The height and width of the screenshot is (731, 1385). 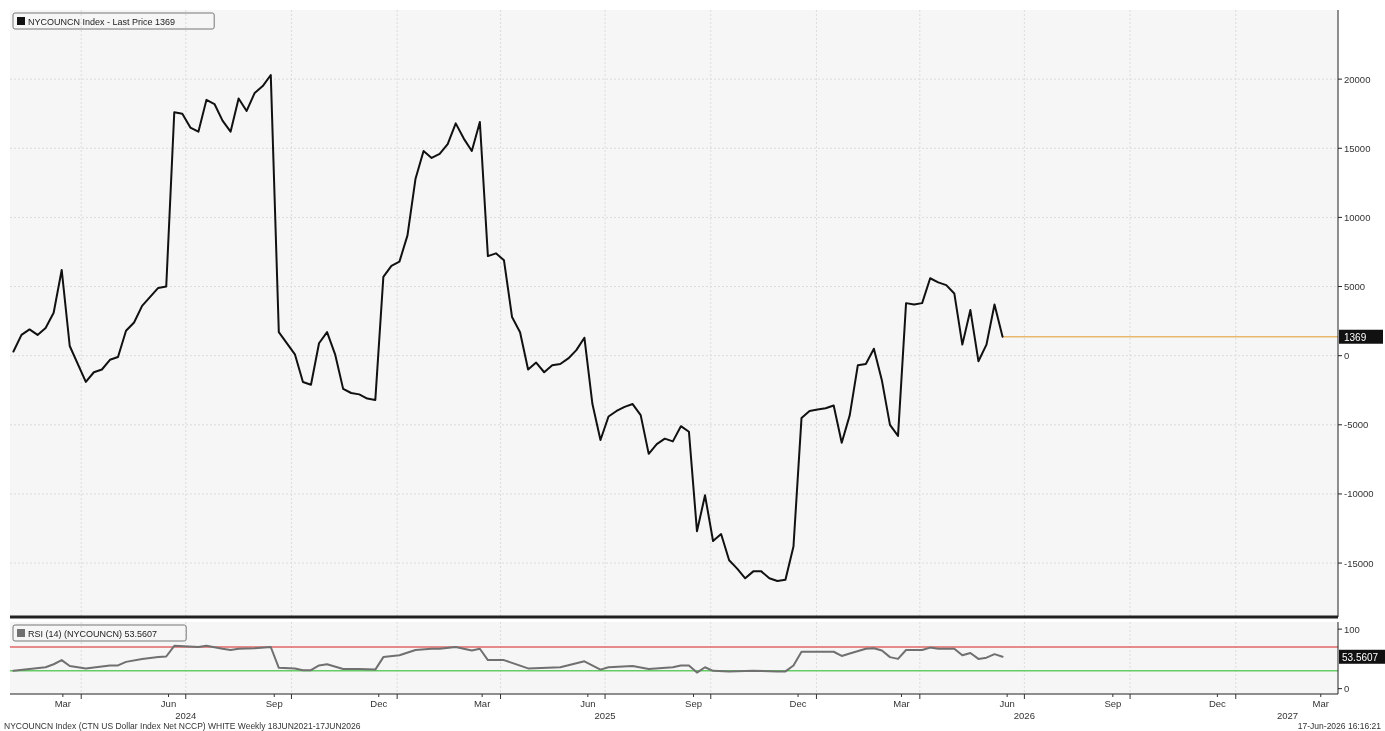 I want to click on x2-tick-label: 2024, so click(x=186, y=715).